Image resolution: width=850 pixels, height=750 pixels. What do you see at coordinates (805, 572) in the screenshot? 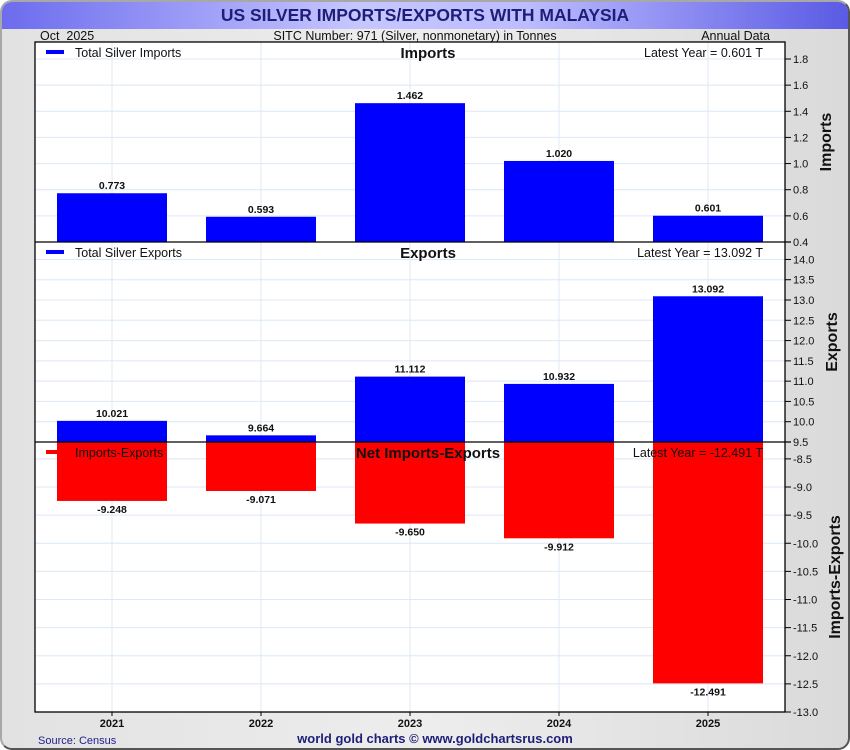
I see `y-tick-label: -10.5` at bounding box center [805, 572].